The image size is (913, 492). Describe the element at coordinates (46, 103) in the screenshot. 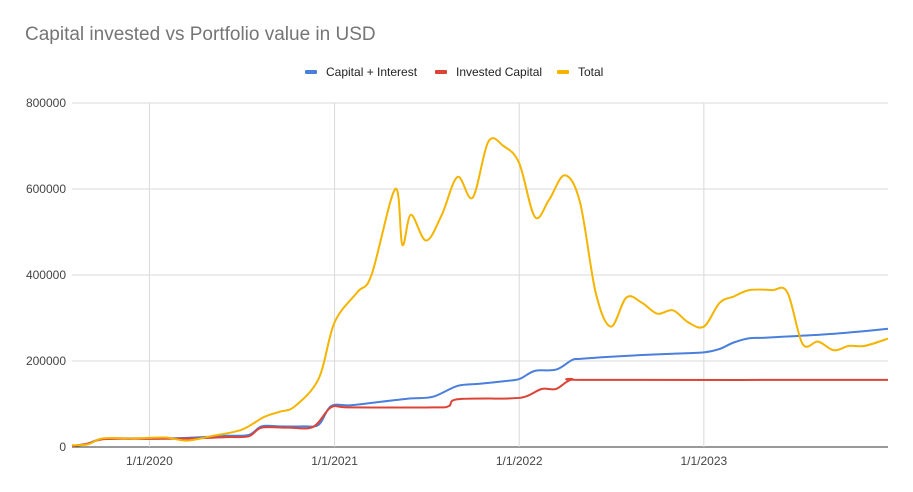

I see `y-tick-label: 800000` at that location.